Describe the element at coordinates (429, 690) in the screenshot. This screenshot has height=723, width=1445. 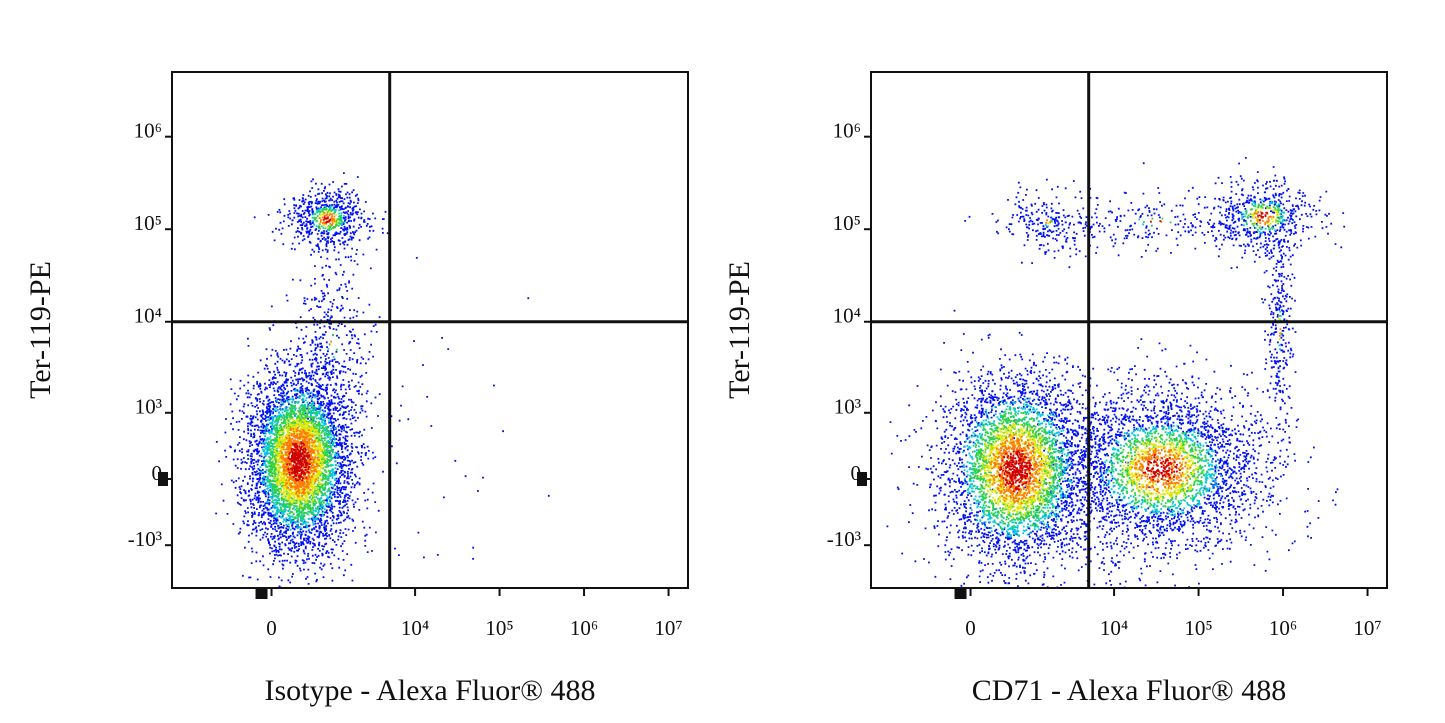
I see `x-axis-title: Isotype - Alexa Fluor® 488` at that location.